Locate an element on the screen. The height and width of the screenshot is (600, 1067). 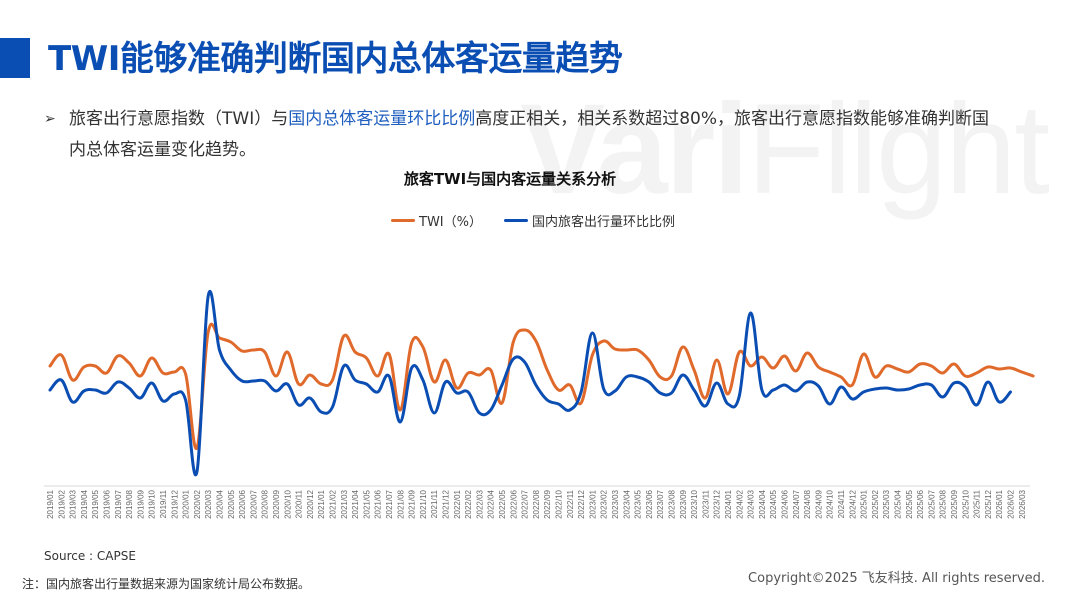
x-tick-label: 2024/11 is located at coordinates (841, 503).